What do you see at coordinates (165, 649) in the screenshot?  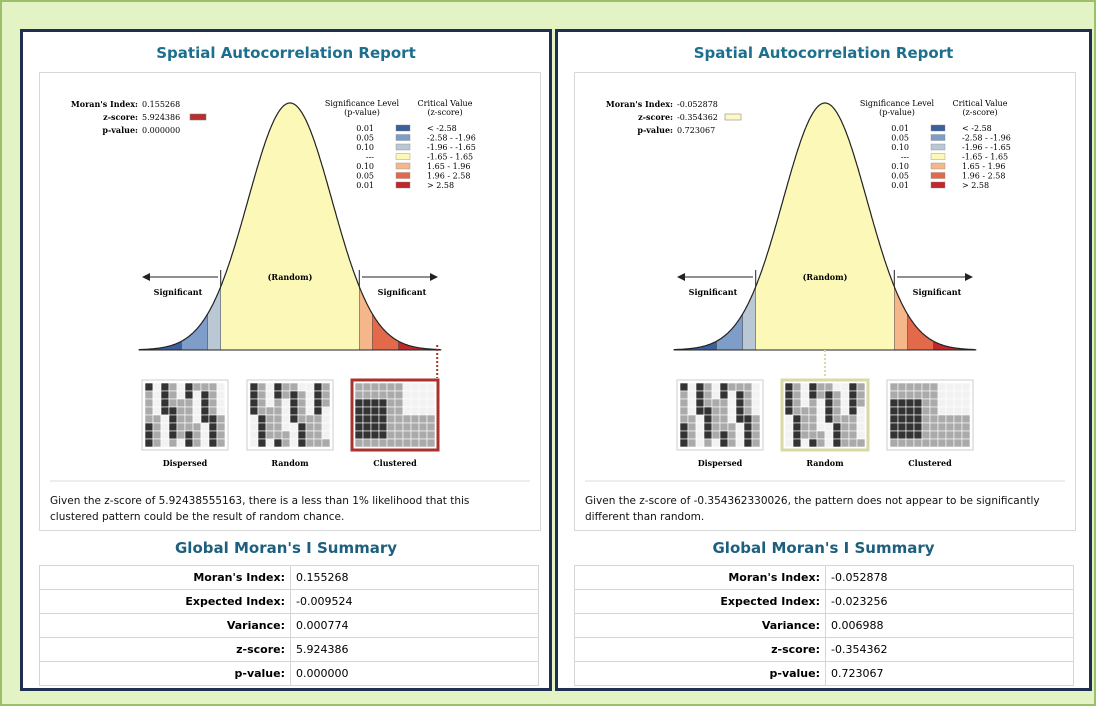 I see `summary-label: z-score:` at bounding box center [165, 649].